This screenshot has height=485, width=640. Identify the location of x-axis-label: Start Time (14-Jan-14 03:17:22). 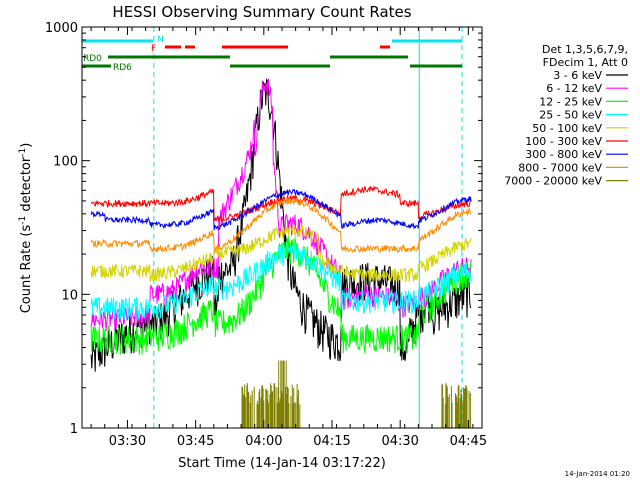
(282, 463).